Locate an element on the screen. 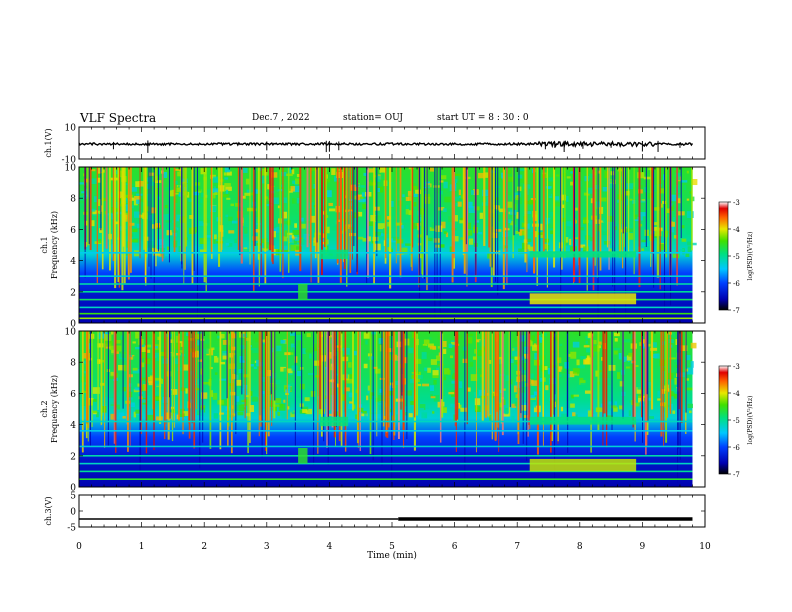  x-tick-label: 7 is located at coordinates (517, 547).